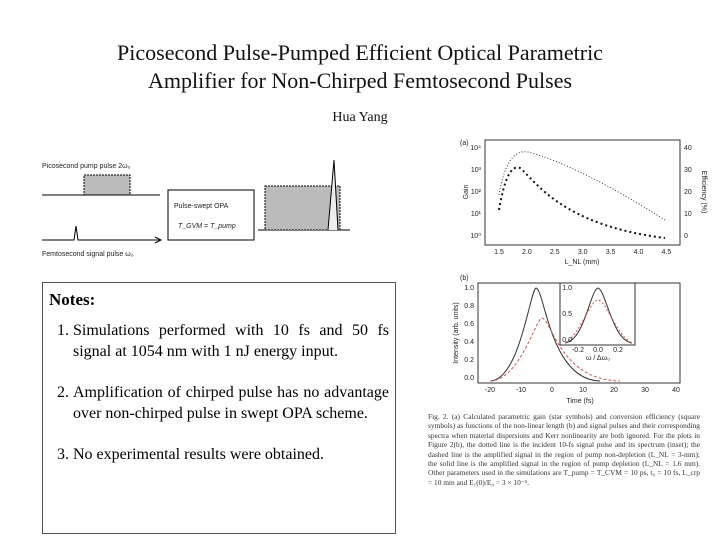 This screenshot has height=540, width=720. Describe the element at coordinates (583, 252) in the screenshot. I see `x-tick-label: 3.0` at that location.